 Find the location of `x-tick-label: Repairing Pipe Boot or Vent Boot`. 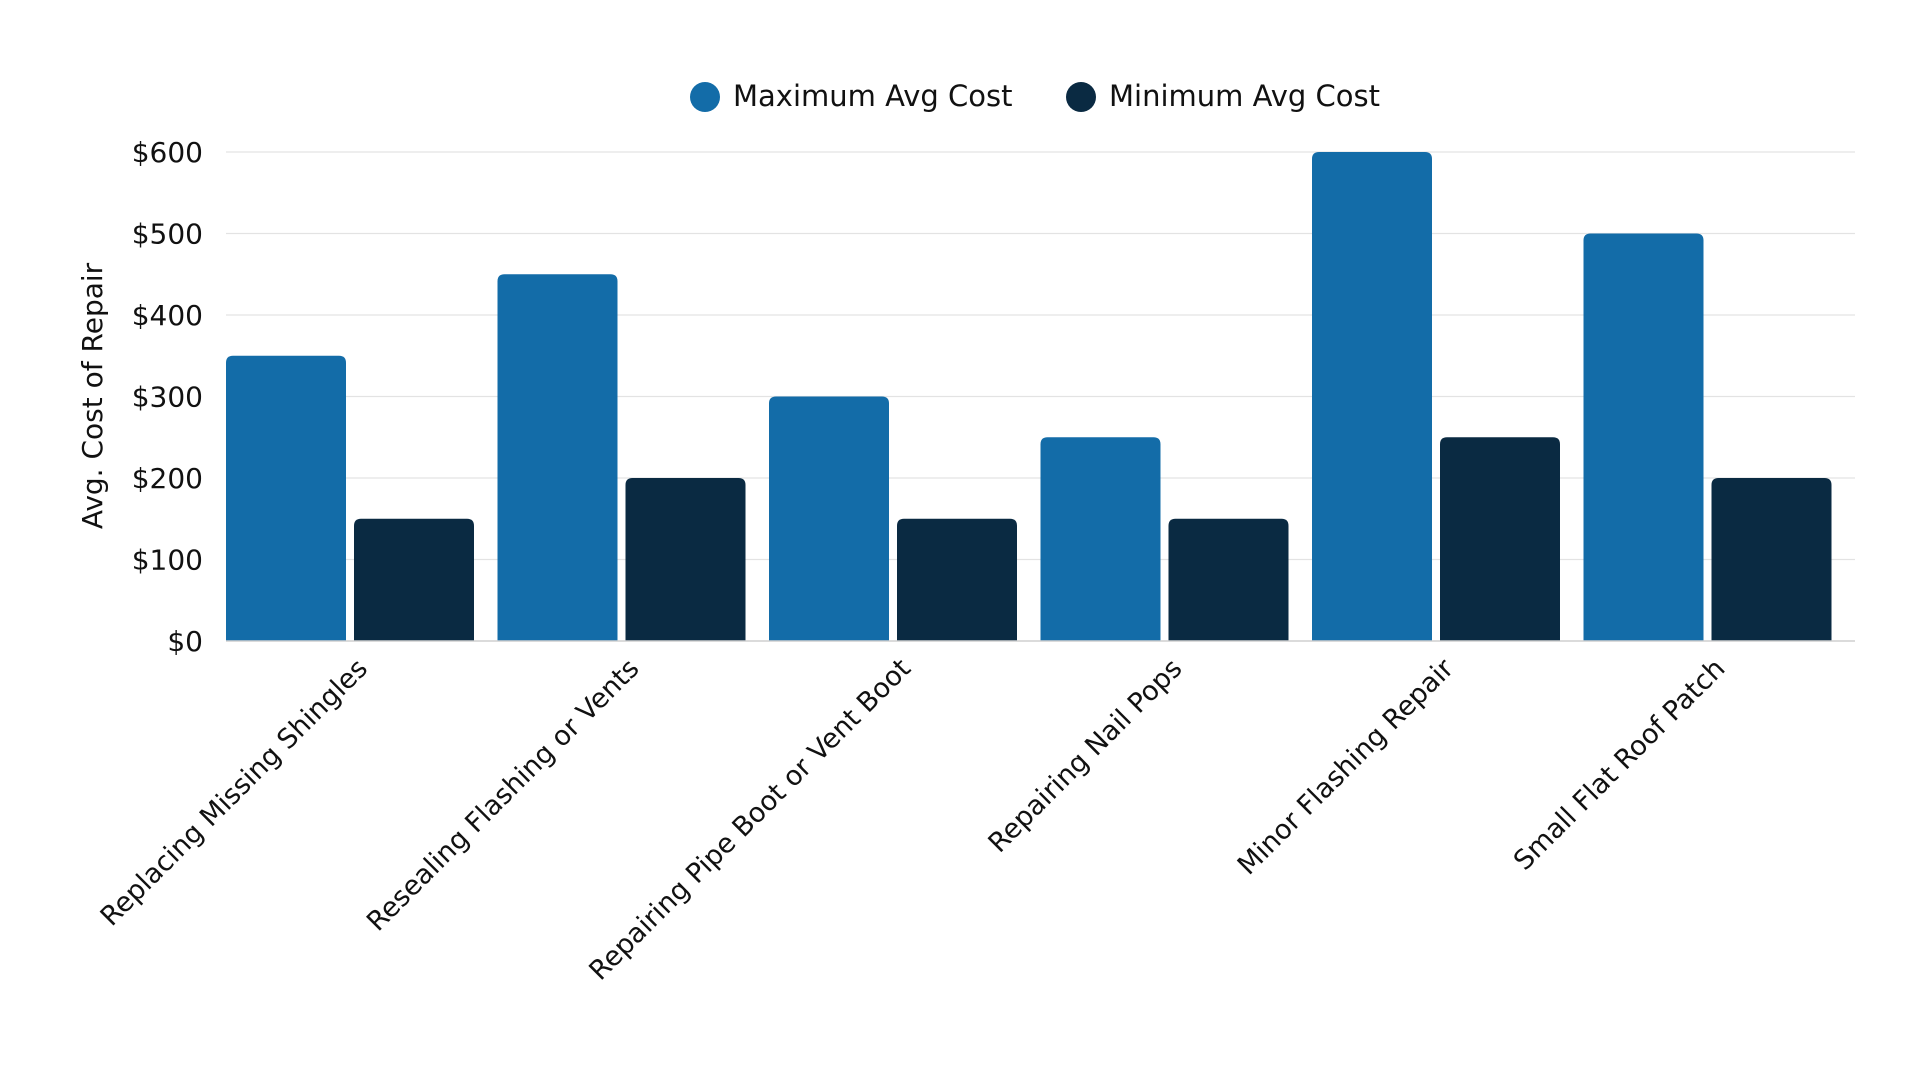

x-tick-label: Repairing Pipe Boot or Vent Boot is located at coordinates (750, 820).